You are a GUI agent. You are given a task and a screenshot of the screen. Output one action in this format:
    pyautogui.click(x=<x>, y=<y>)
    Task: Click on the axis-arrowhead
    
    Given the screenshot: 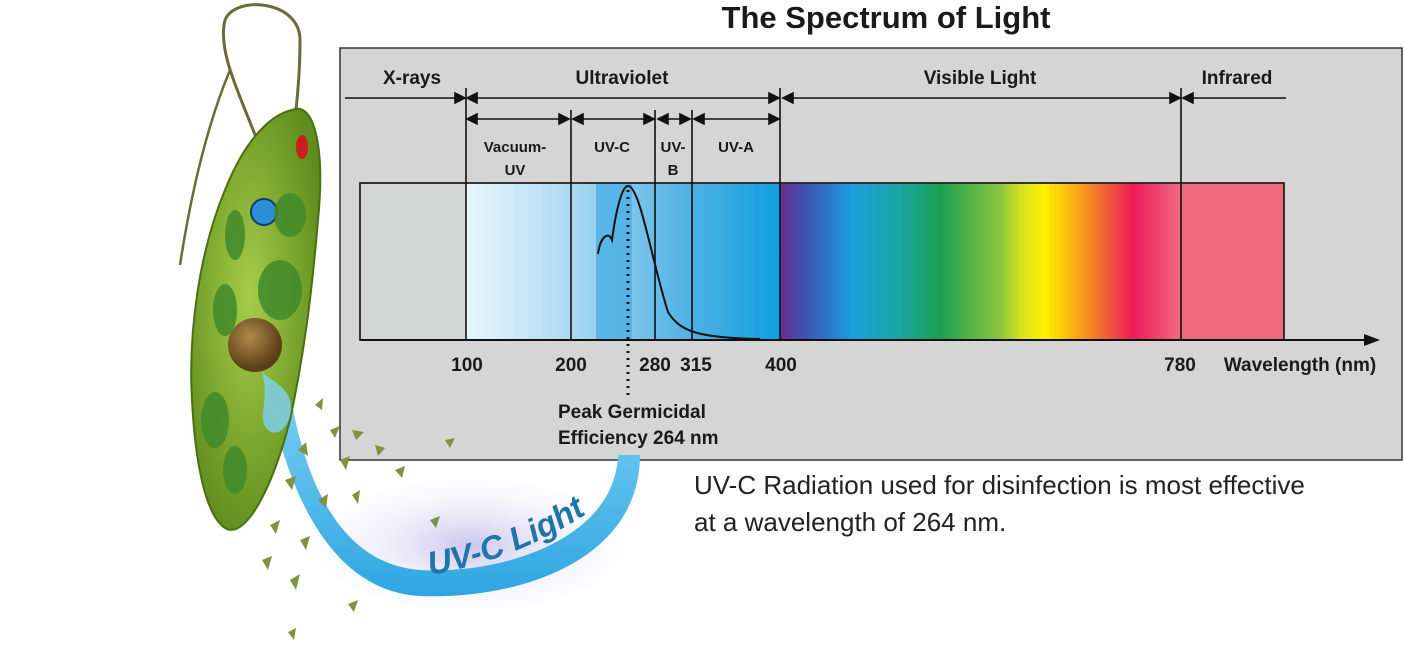 What is the action you would take?
    pyautogui.click(x=1372, y=340)
    